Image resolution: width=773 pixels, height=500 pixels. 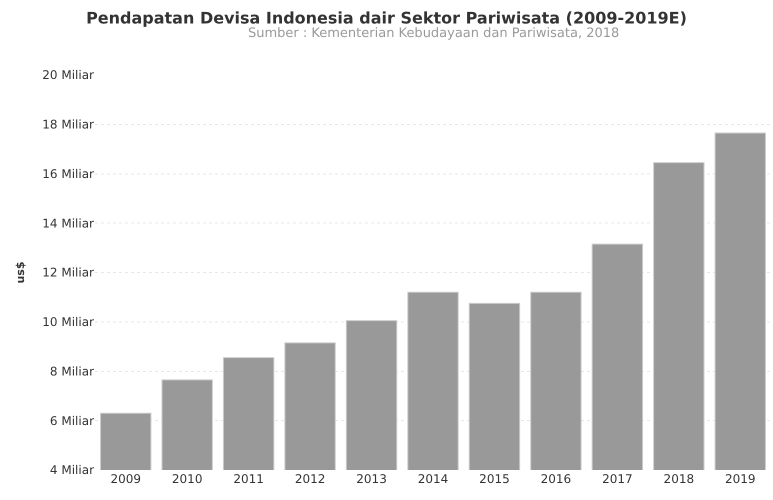 I want to click on y-tick-label: 8 Miliar, so click(x=72, y=371).